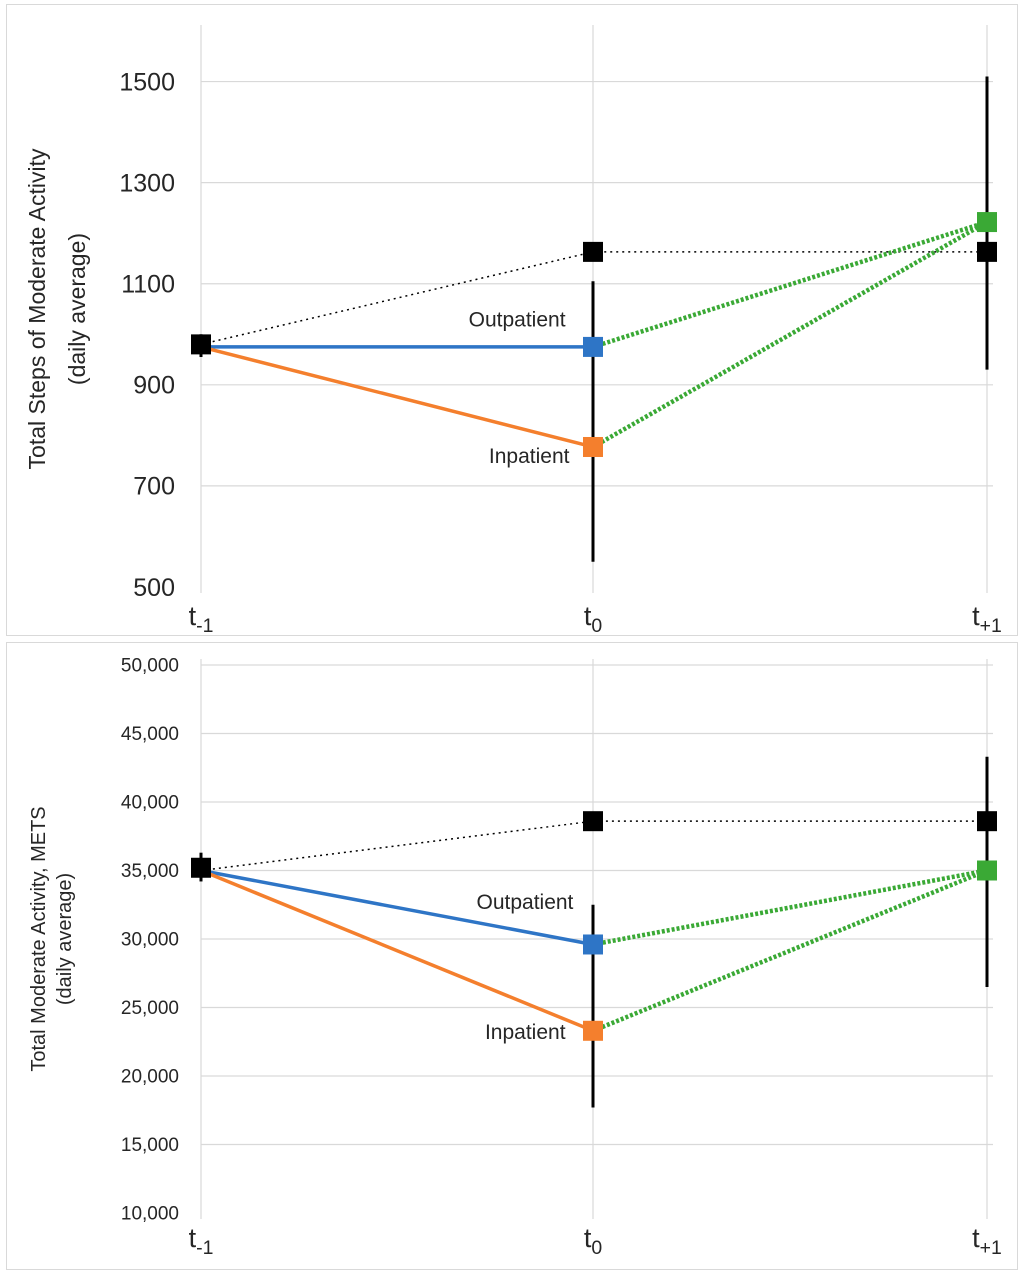 The width and height of the screenshot is (1022, 1277). I want to click on mets-y-tick-label: 40,000, so click(150, 803).